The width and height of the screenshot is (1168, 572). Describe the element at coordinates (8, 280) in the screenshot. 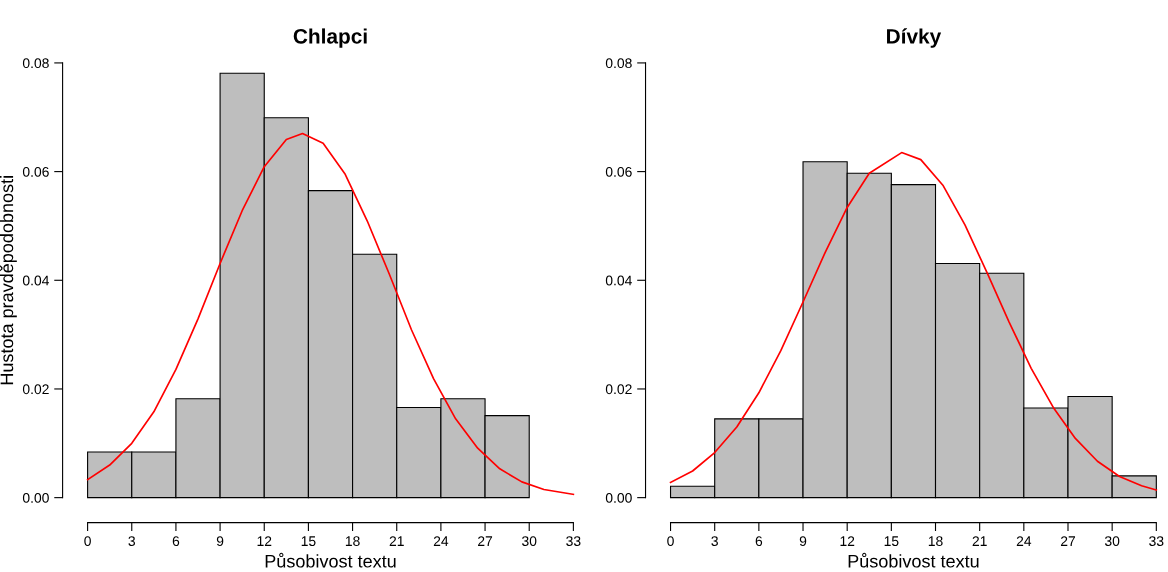

I see `y-axis-title: Hustota pravděpodobnosti` at that location.